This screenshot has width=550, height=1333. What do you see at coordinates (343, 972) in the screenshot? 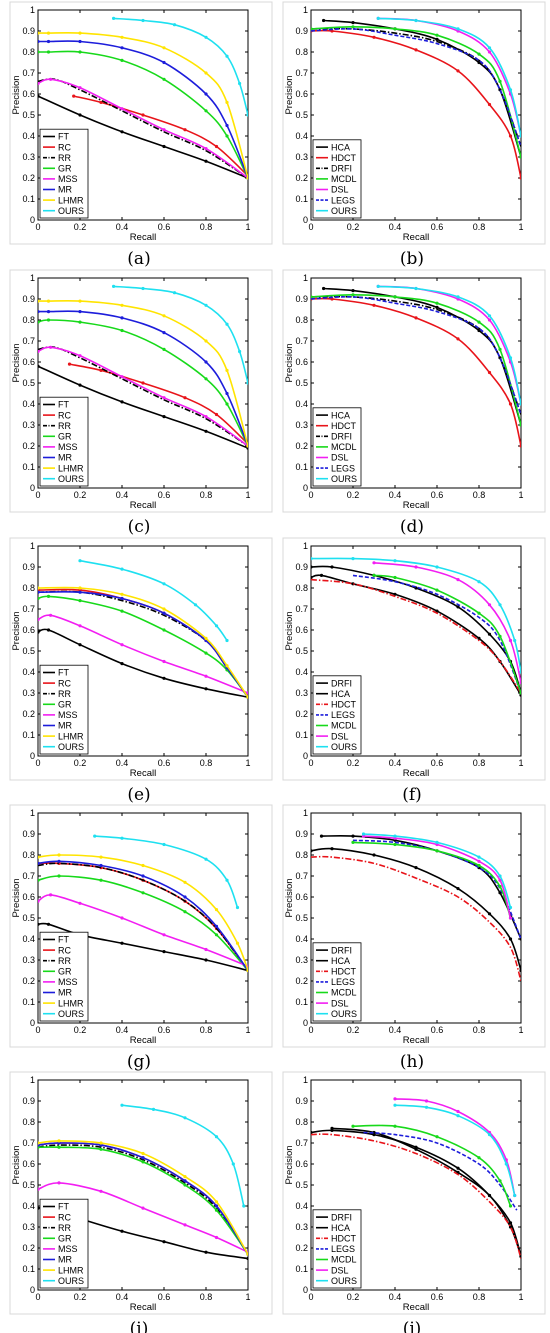
I see `legend-label-hdct: HDCT` at bounding box center [343, 972].